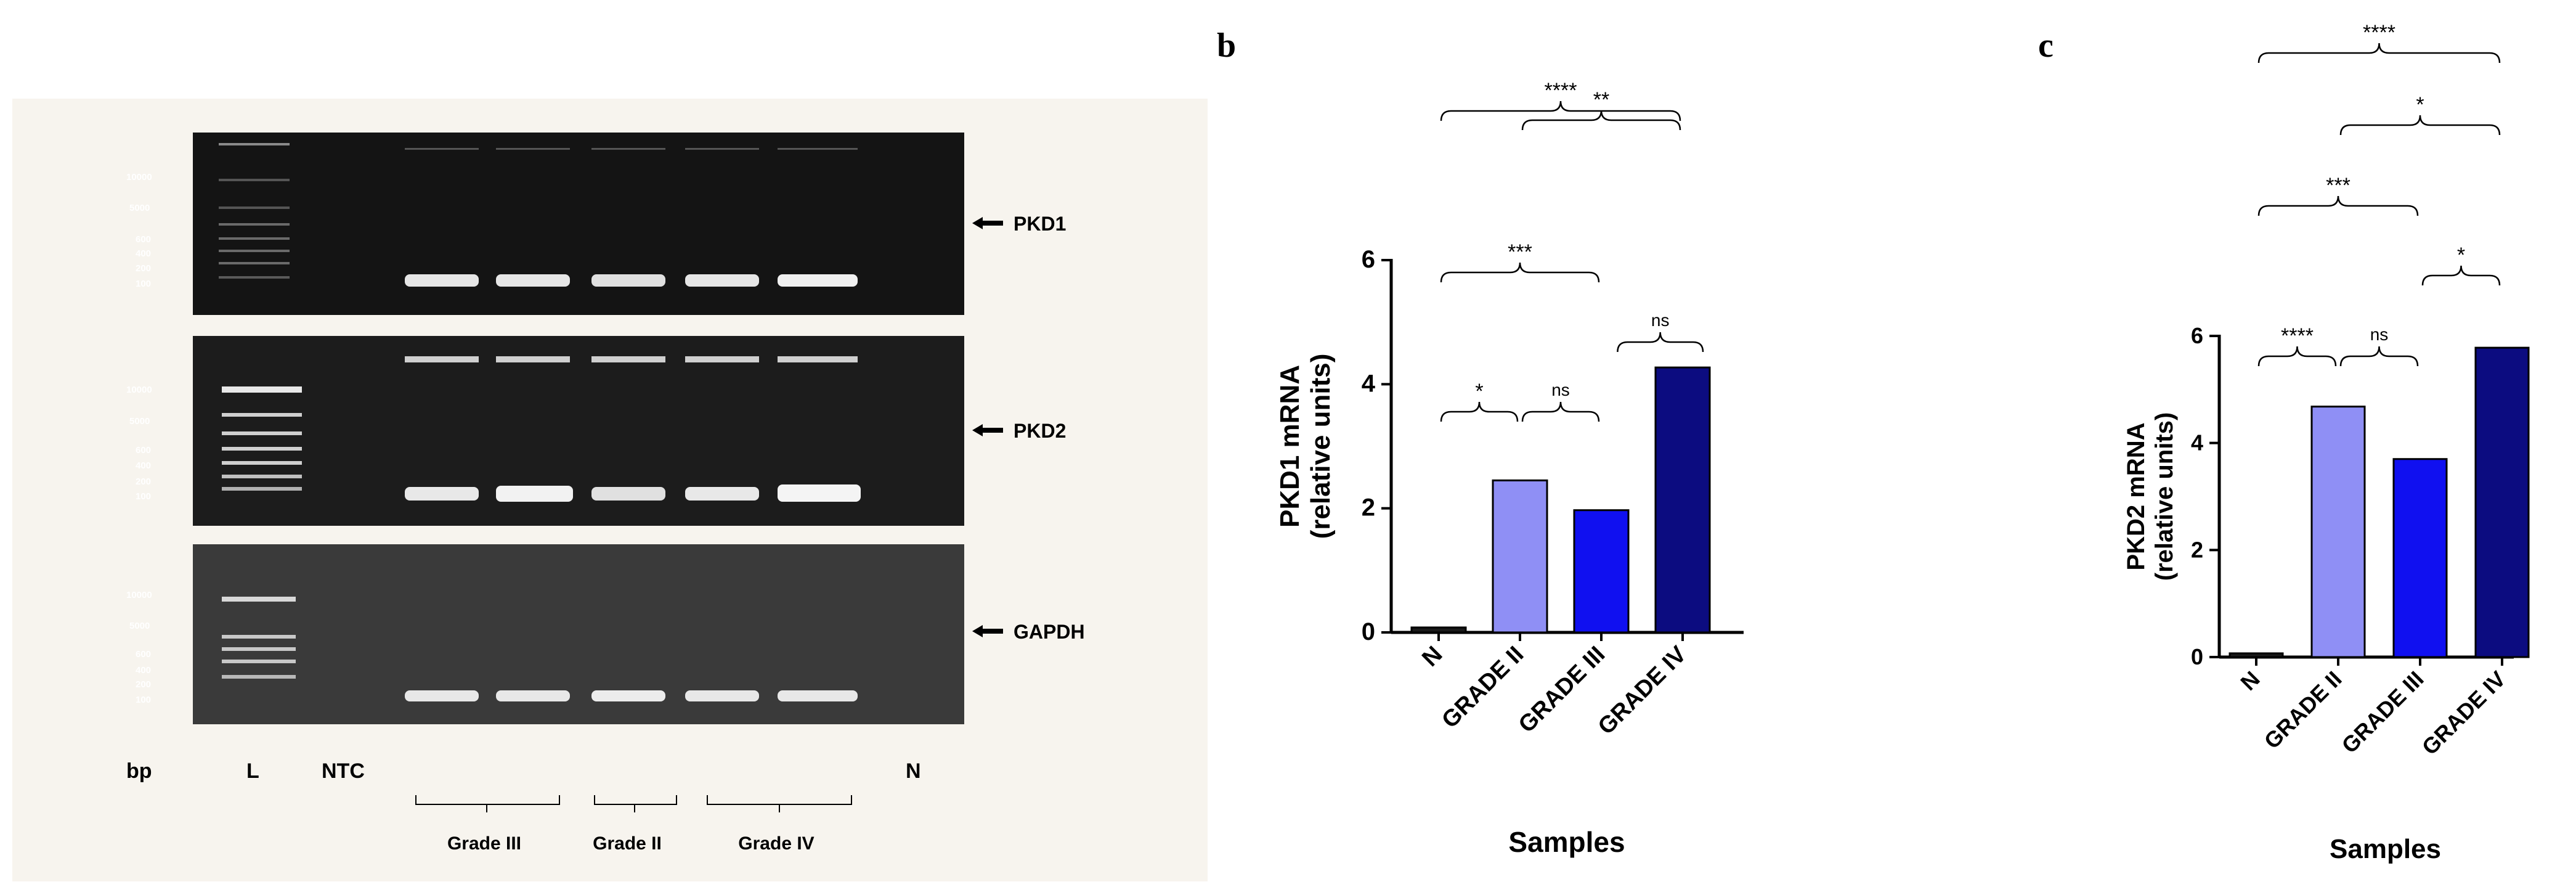 The height and width of the screenshot is (895, 2576). I want to click on arrow-pkd2: PKD2, so click(1019, 431).